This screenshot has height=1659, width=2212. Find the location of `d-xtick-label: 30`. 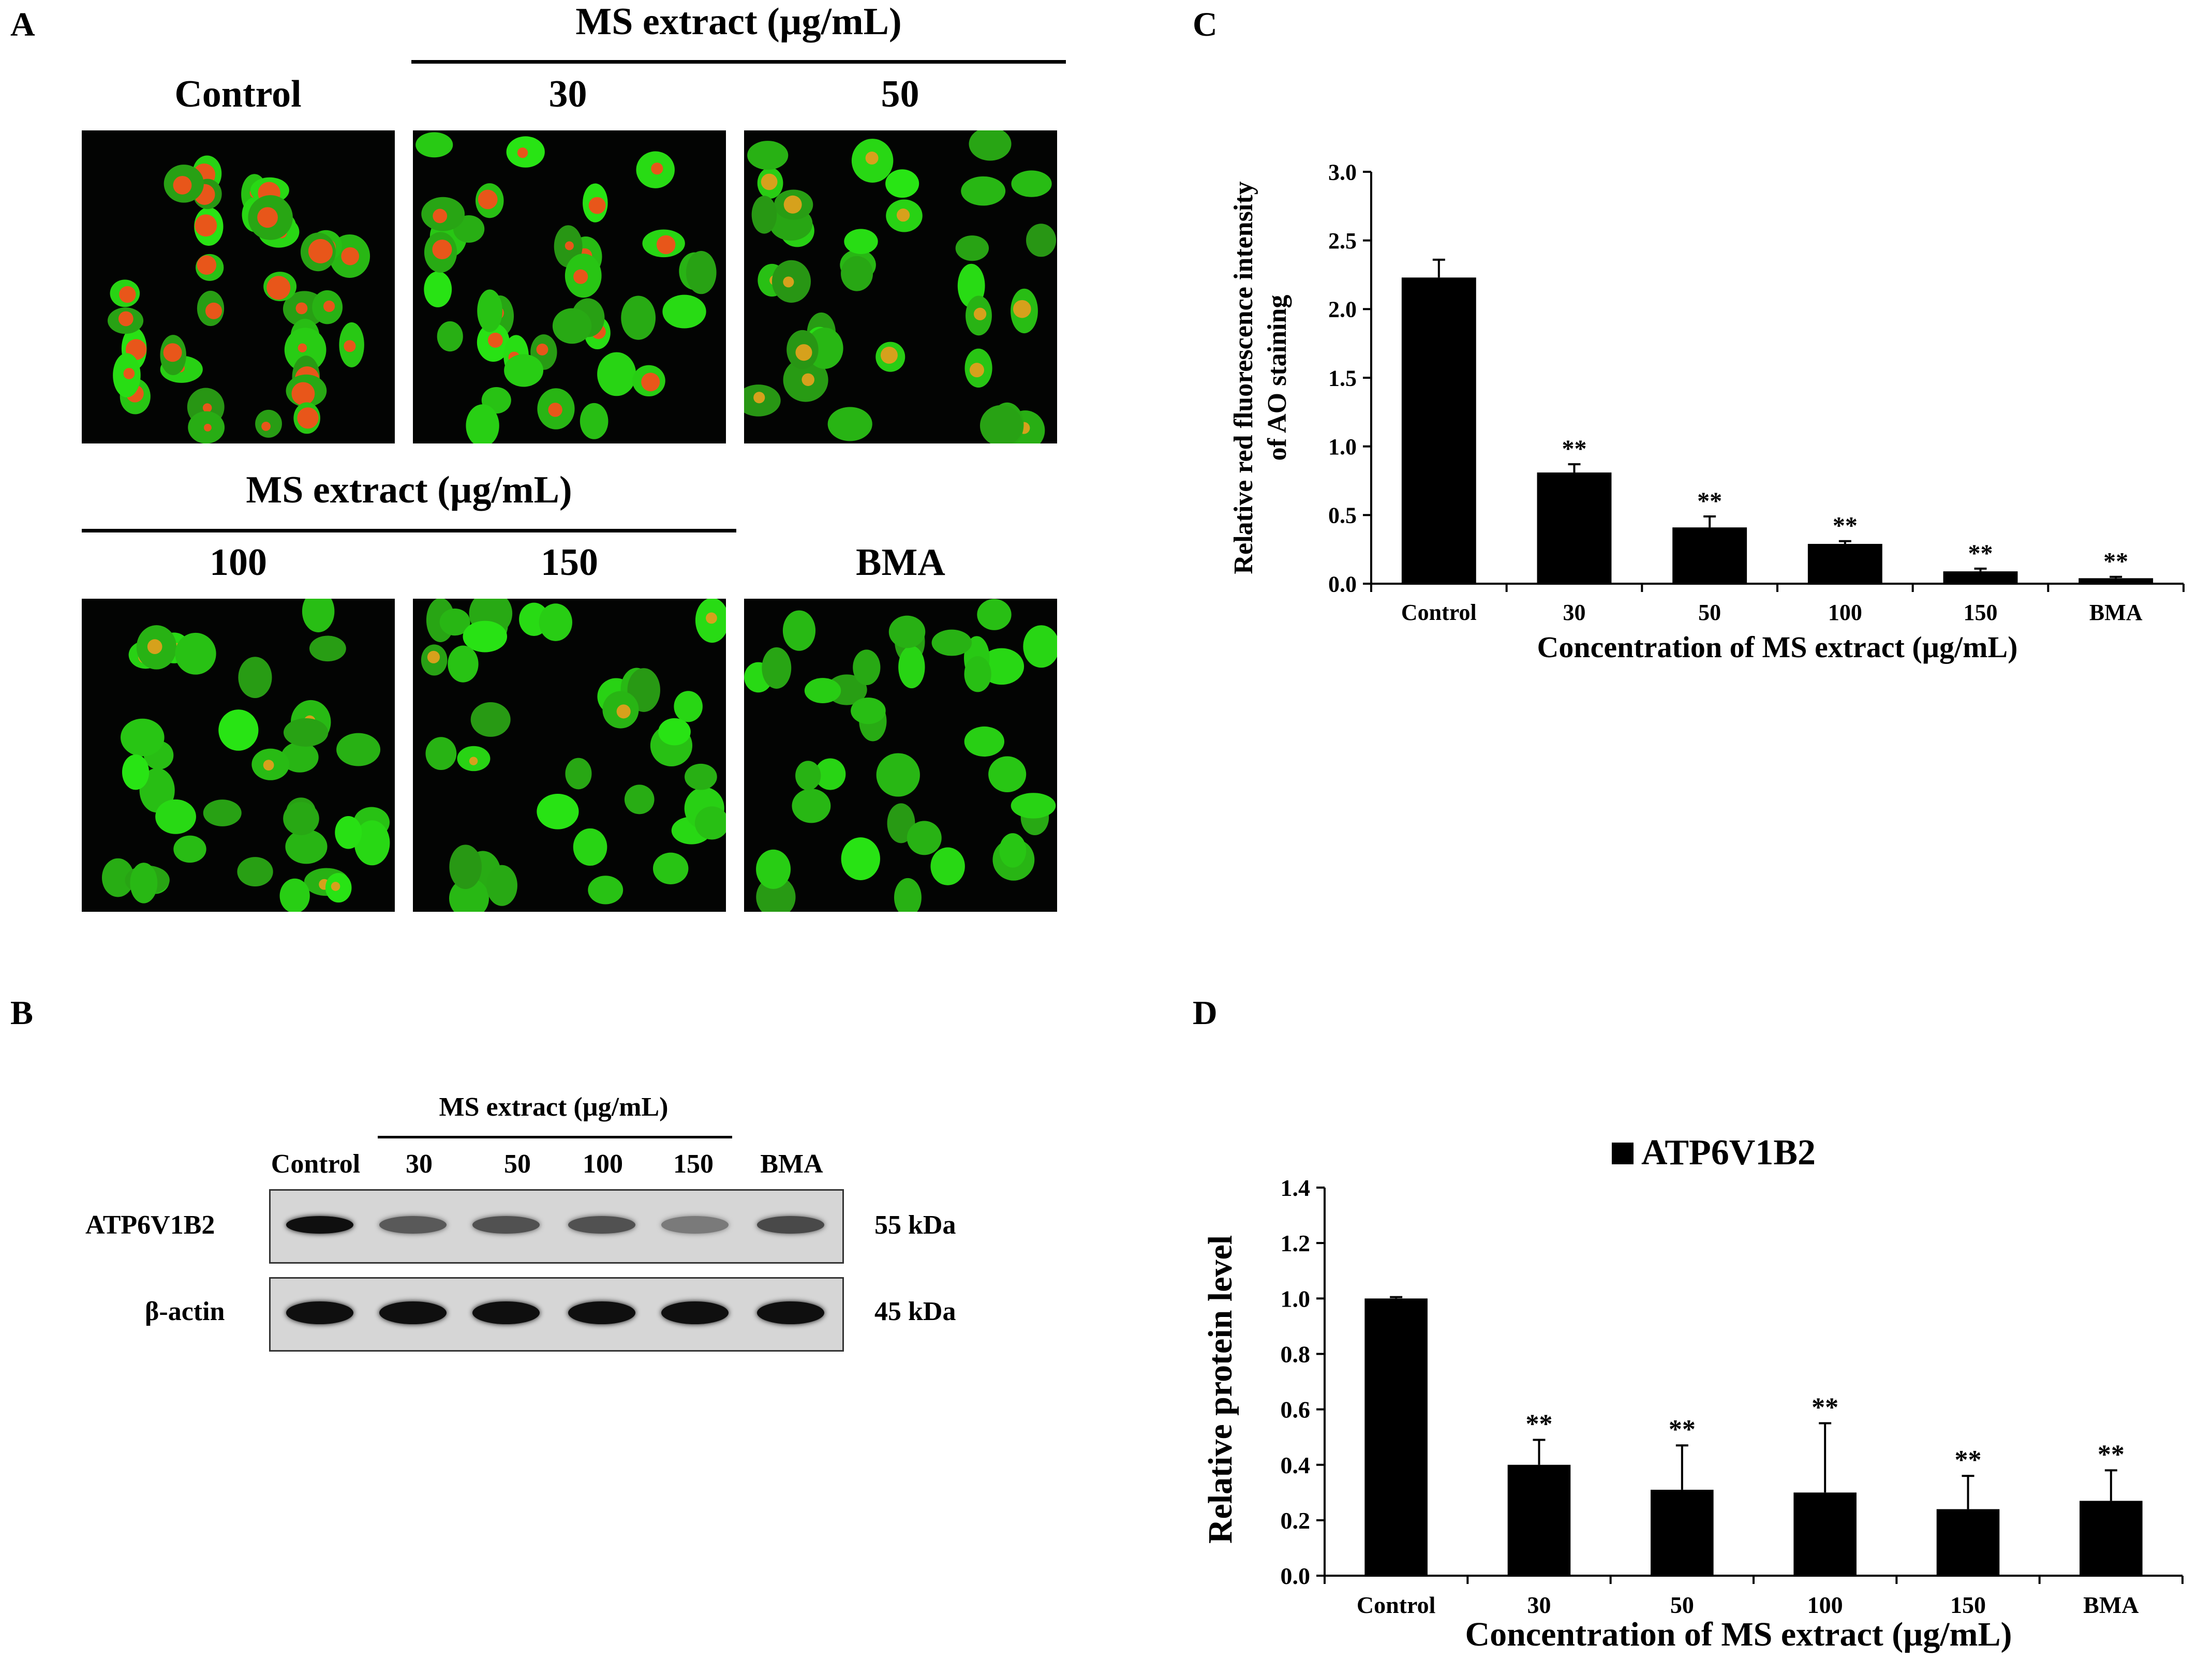

d-xtick-label: 30 is located at coordinates (1539, 1605).